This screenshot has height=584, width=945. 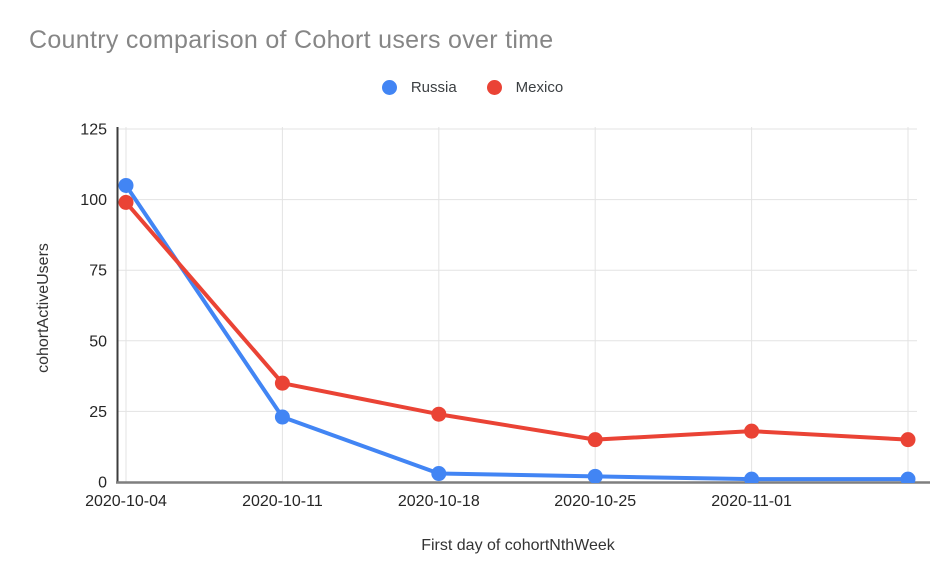 I want to click on legend-label: Russia, so click(x=433, y=87).